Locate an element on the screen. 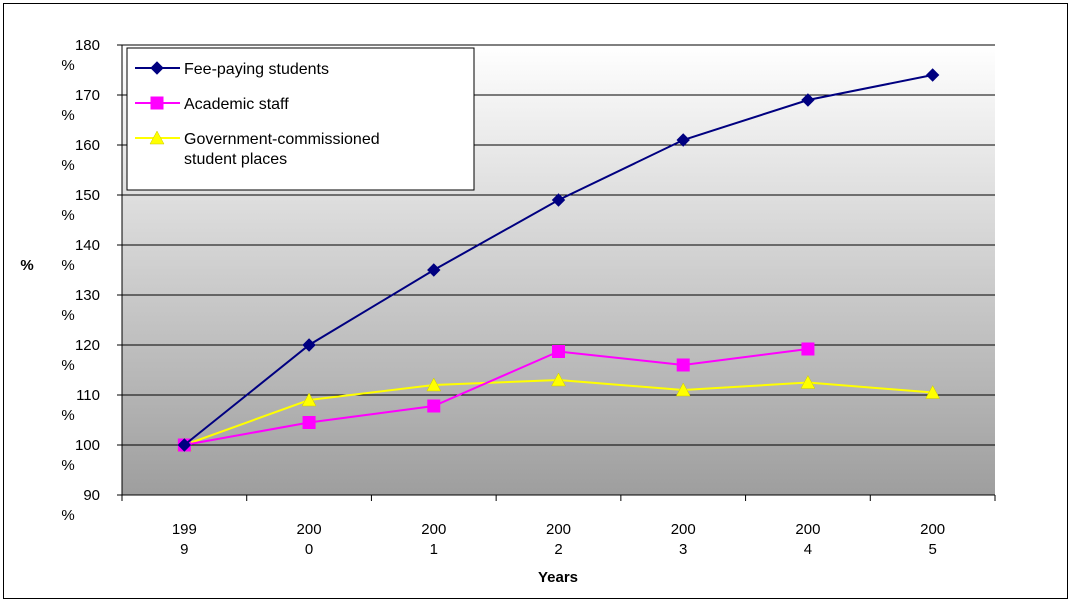 Image resolution: width=1072 pixels, height=603 pixels. legend-item-3: Government-commissioned student places is located at coordinates (257, 149).